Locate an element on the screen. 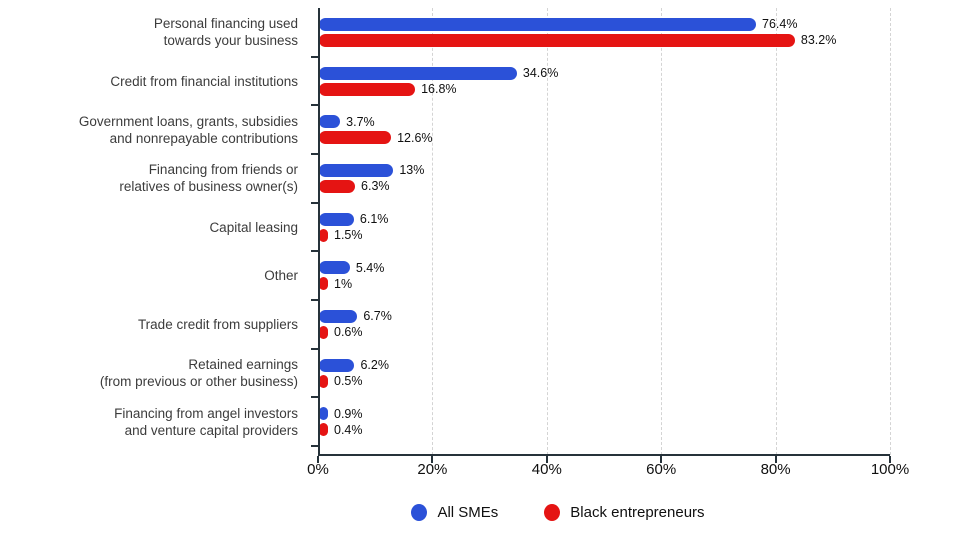 The width and height of the screenshot is (960, 540). category-row-7: 6.7% 0.6% is located at coordinates (605, 324).